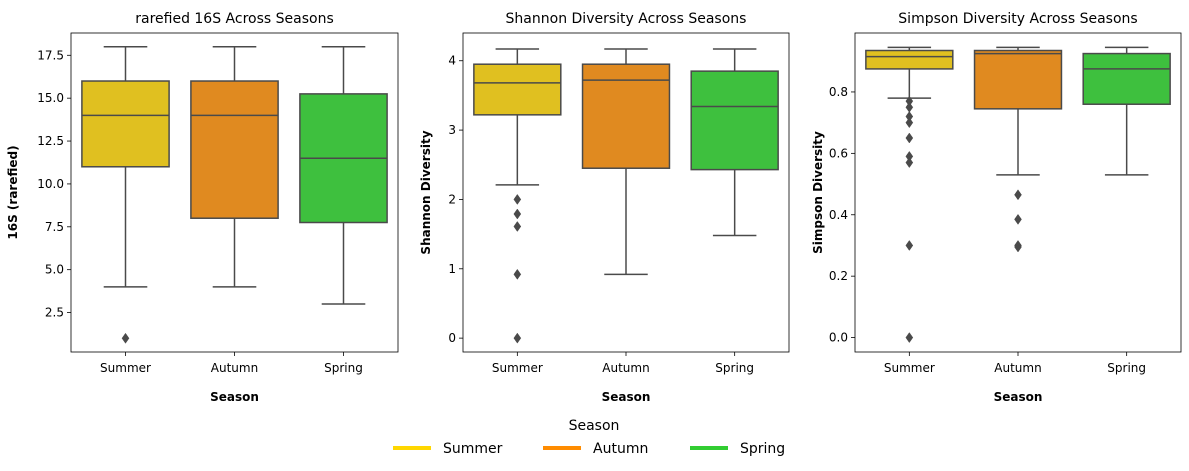 The image size is (1189, 471). What do you see at coordinates (589, 437) in the screenshot?
I see `legend: Season Summer Autumn Spring` at bounding box center [589, 437].